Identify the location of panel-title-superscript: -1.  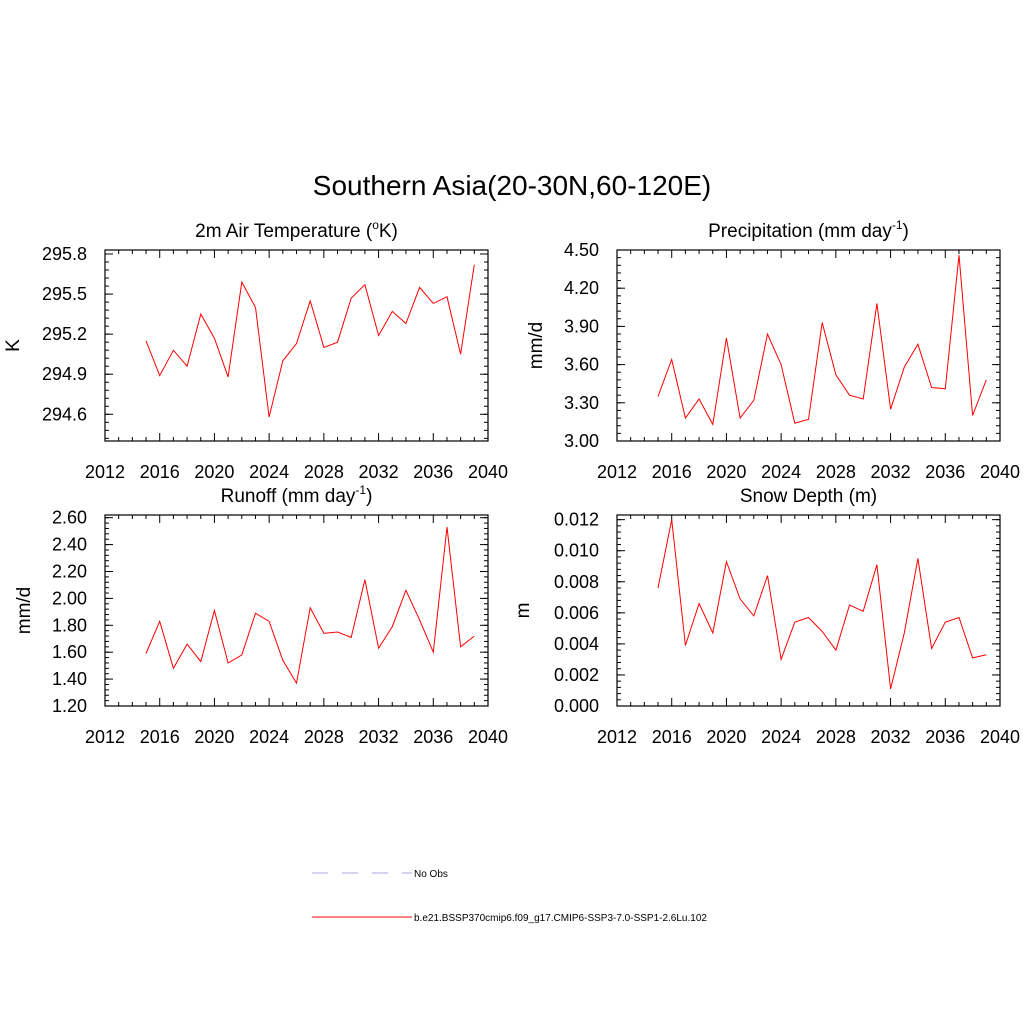
(360, 490).